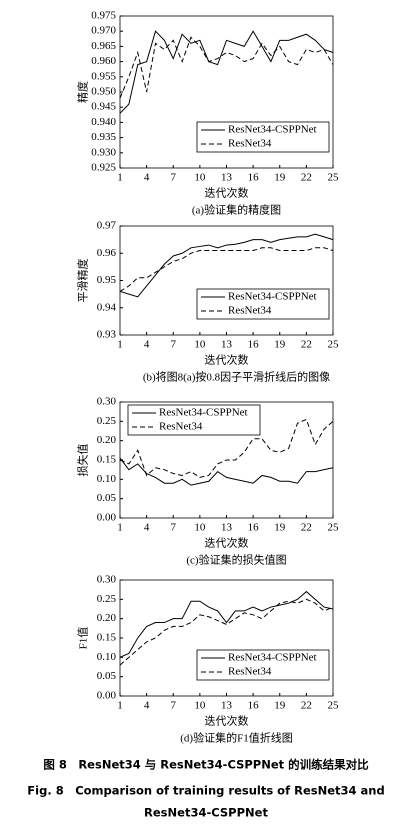 The height and width of the screenshot is (836, 412). I want to click on caption-zh: 图 8 ResNet34 与 ResNet34-CSPPNet 的训练结果对比, so click(206, 765).